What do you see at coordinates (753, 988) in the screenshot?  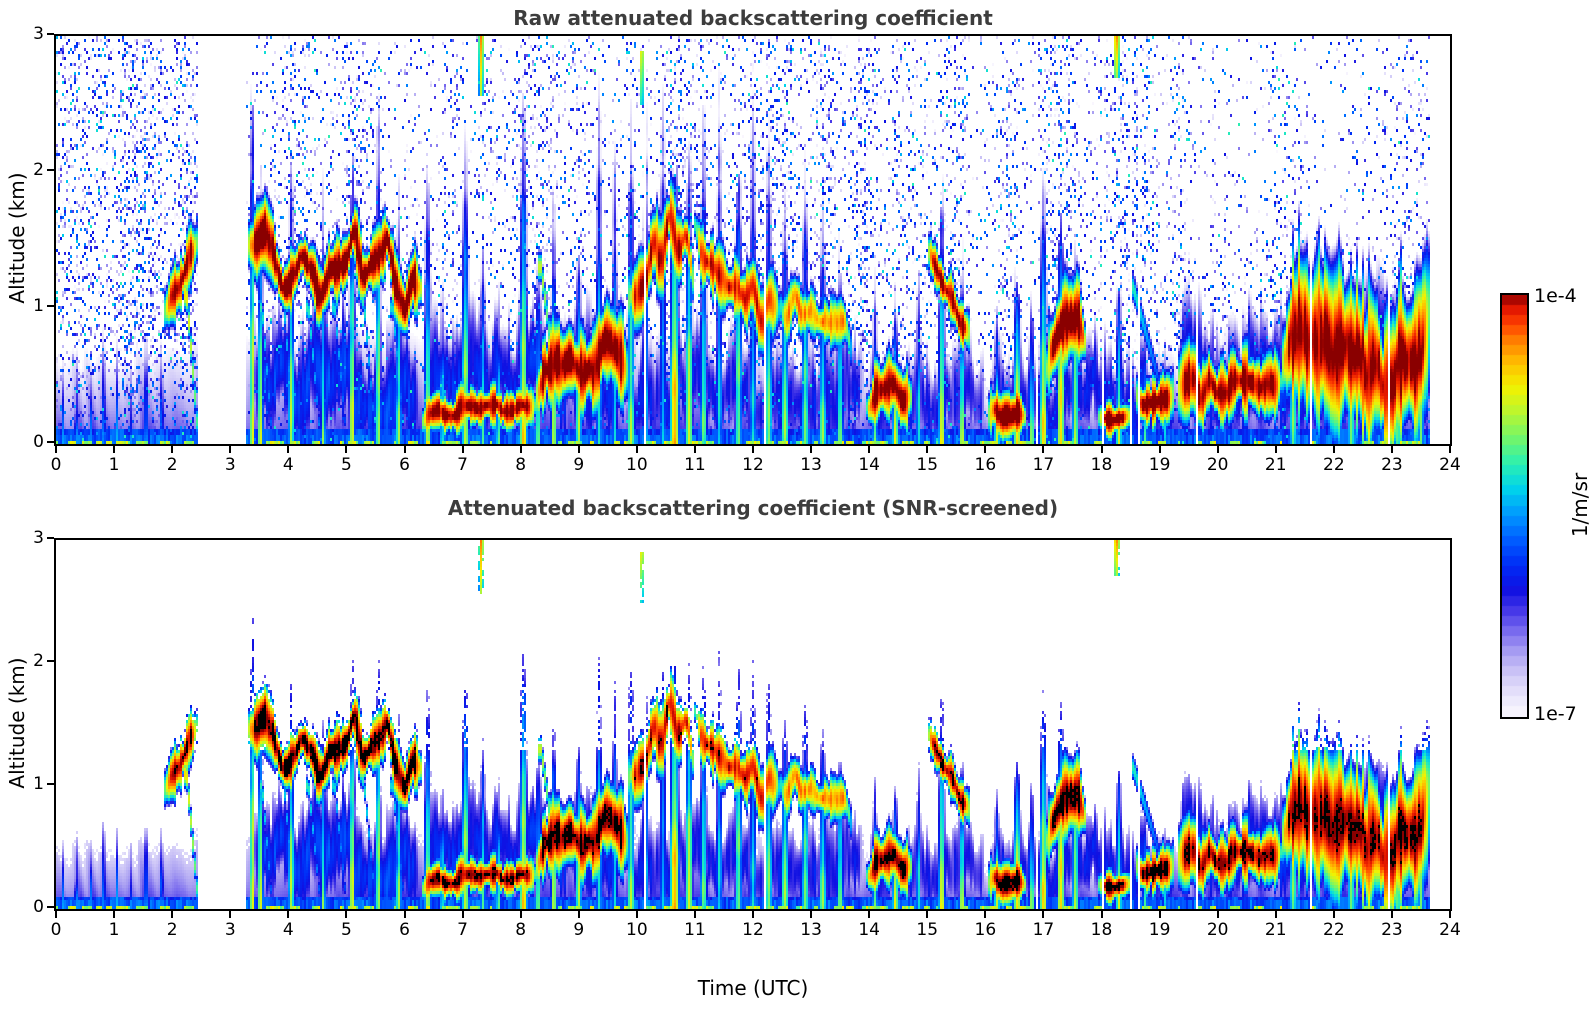 I see `x-axis-label: Time (UTC)` at bounding box center [753, 988].